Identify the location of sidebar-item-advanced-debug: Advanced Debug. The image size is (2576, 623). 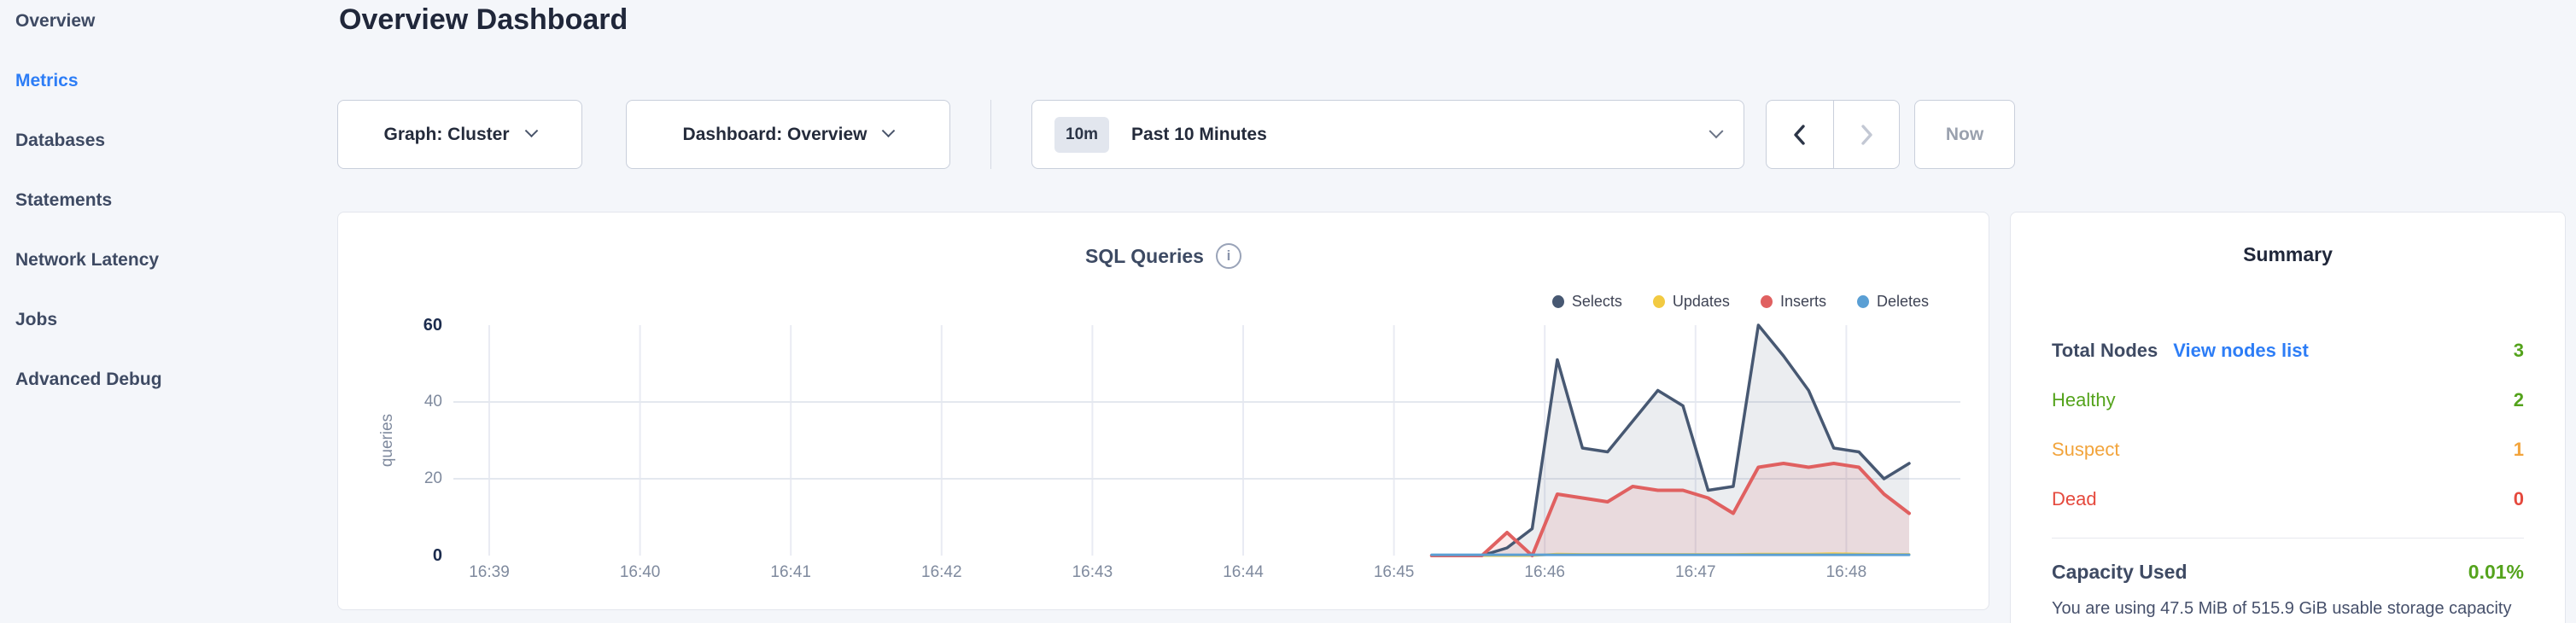
(88, 379).